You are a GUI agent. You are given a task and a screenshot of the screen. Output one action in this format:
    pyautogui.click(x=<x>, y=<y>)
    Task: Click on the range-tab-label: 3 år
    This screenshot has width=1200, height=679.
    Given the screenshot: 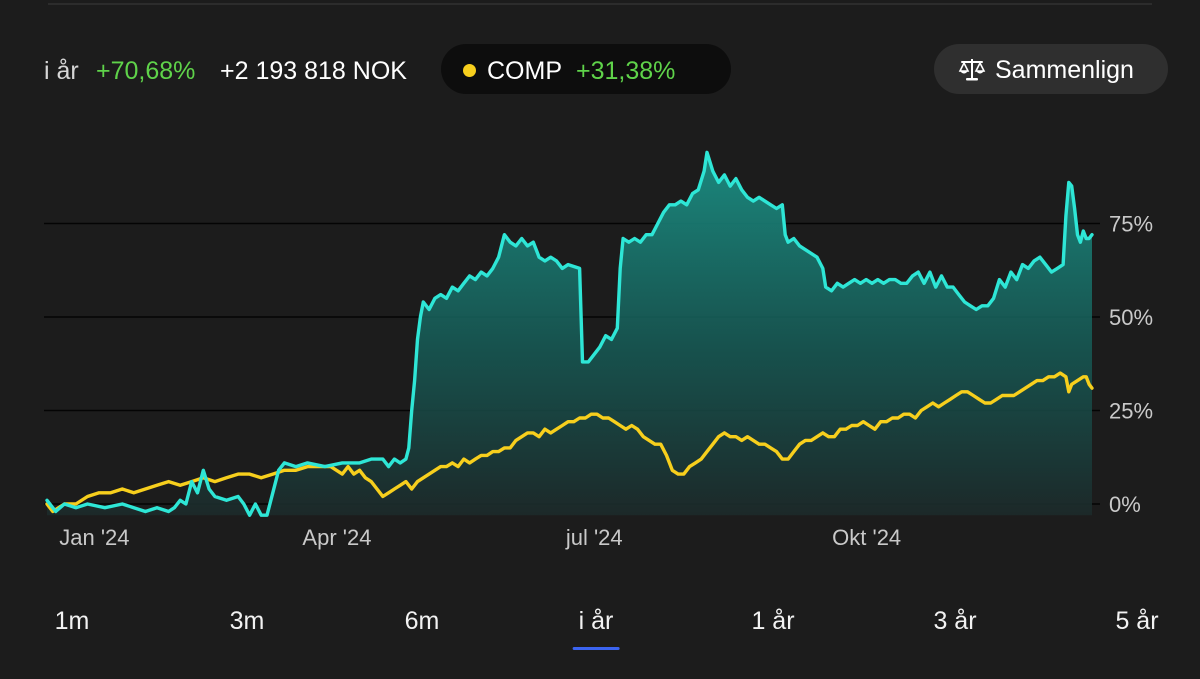 What is the action you would take?
    pyautogui.click(x=955, y=621)
    